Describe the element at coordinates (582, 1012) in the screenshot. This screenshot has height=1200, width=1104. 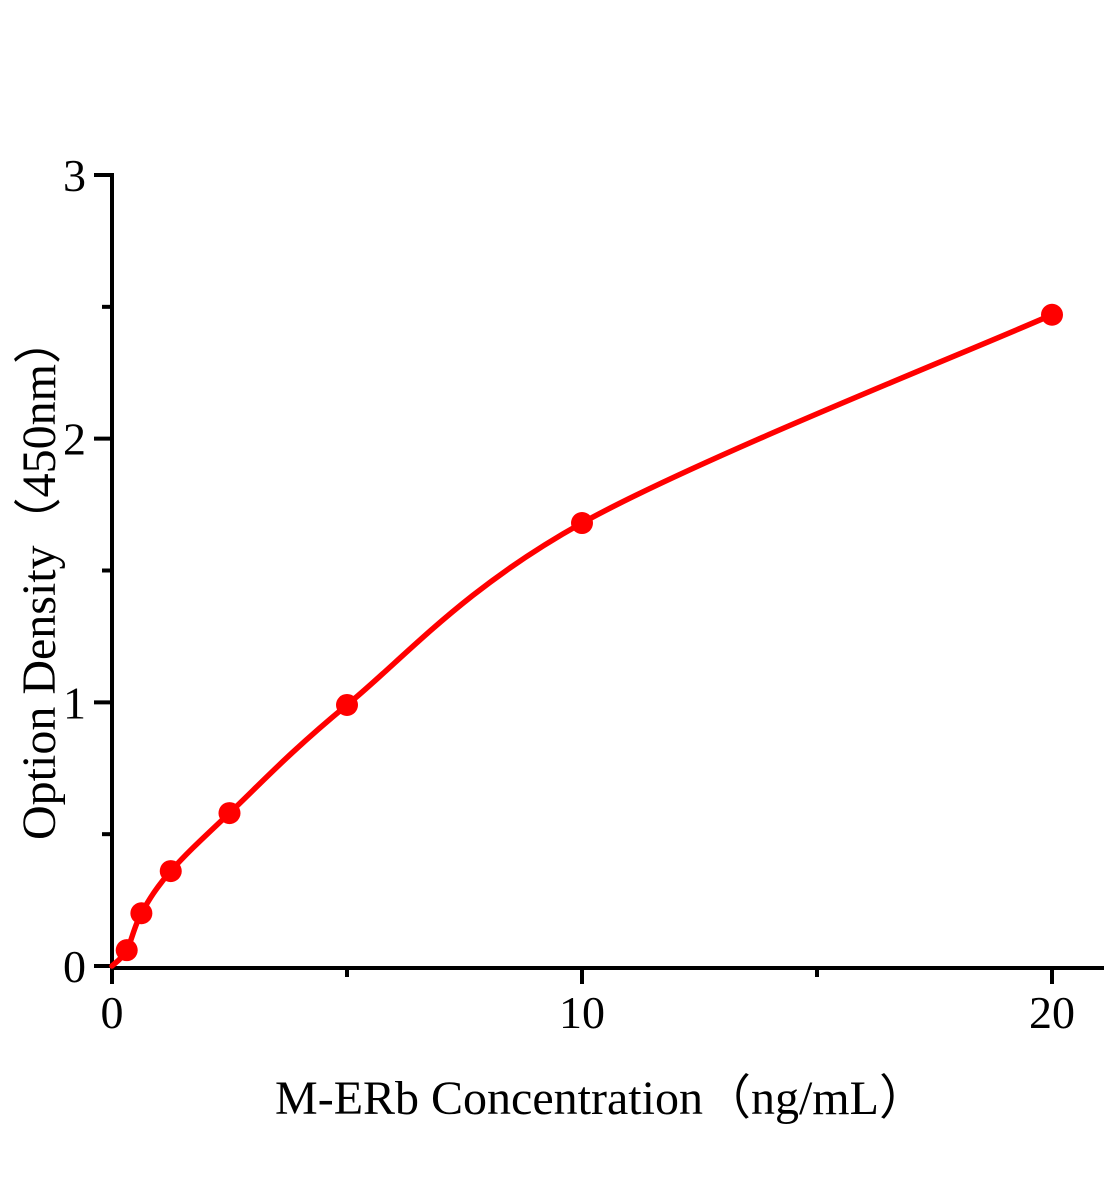
I see `x-tick-label: 10` at that location.